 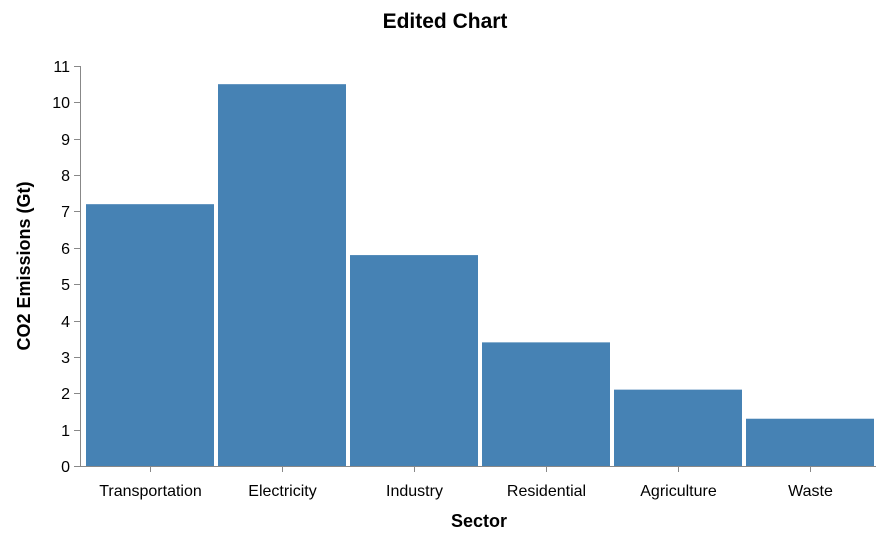 I want to click on bar-agriculture, so click(x=678, y=427).